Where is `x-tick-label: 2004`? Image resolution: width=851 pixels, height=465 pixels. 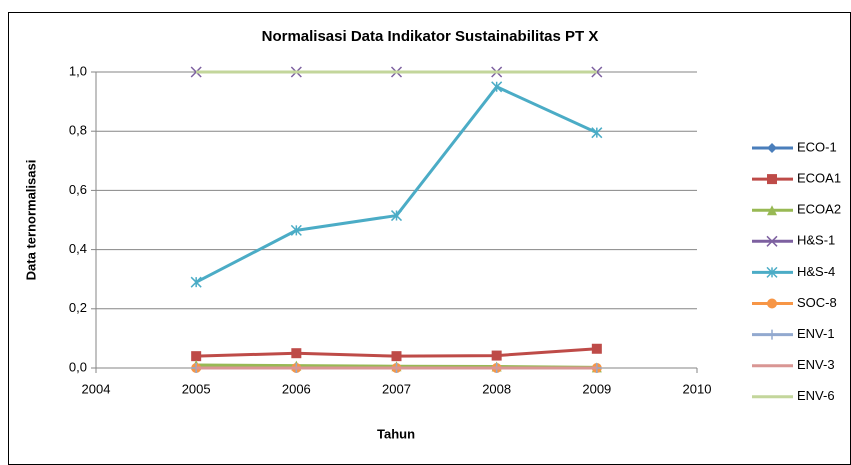
x-tick-label: 2004 is located at coordinates (96, 388).